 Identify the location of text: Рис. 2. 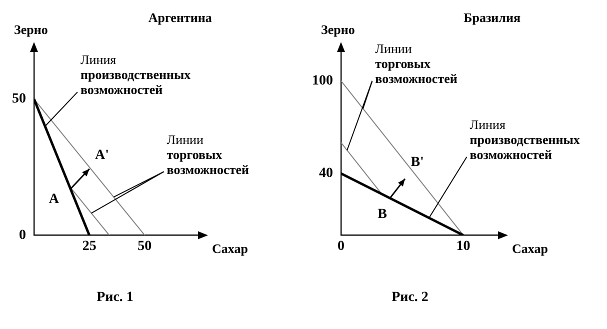
(410, 297).